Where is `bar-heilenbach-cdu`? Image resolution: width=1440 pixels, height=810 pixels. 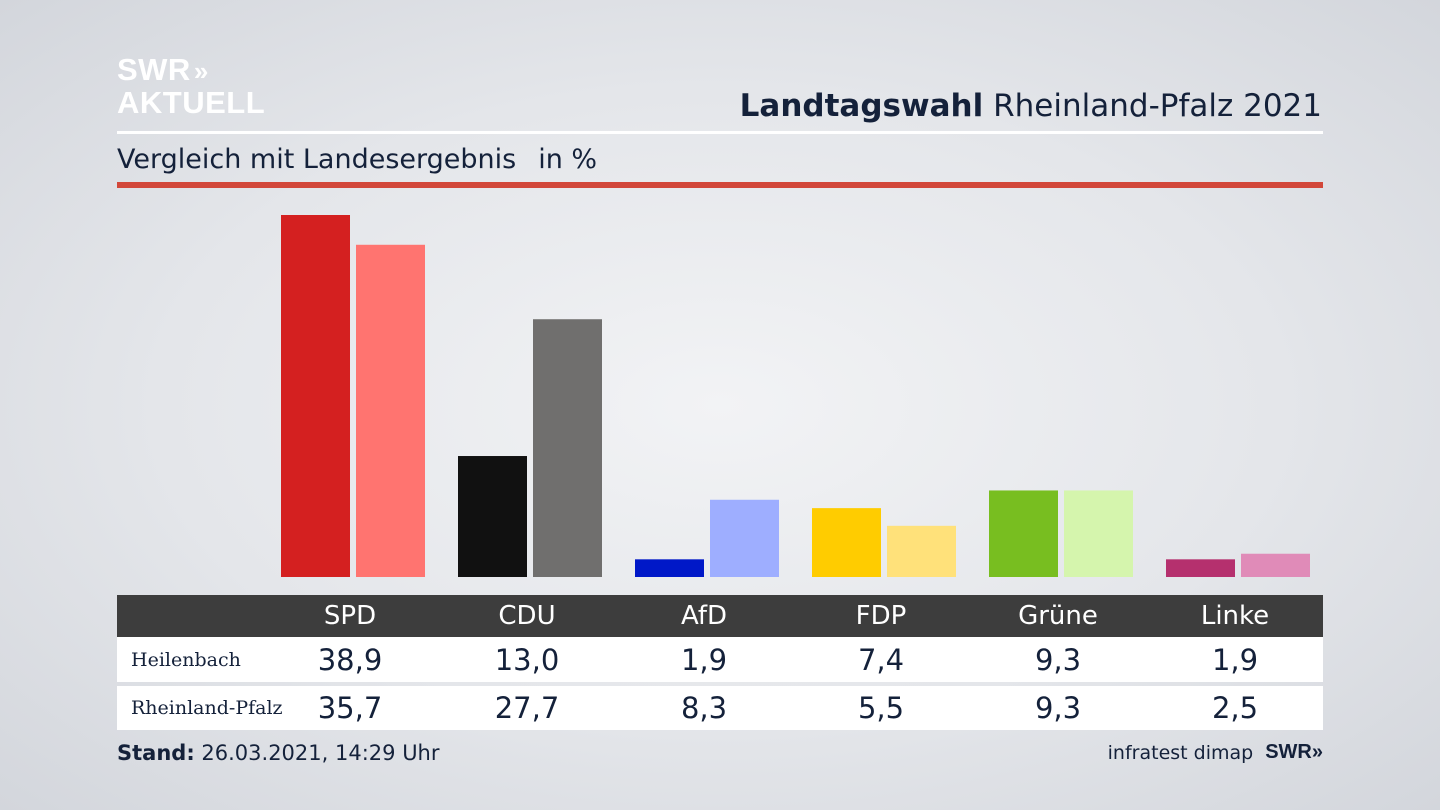
bar-heilenbach-cdu is located at coordinates (492, 516).